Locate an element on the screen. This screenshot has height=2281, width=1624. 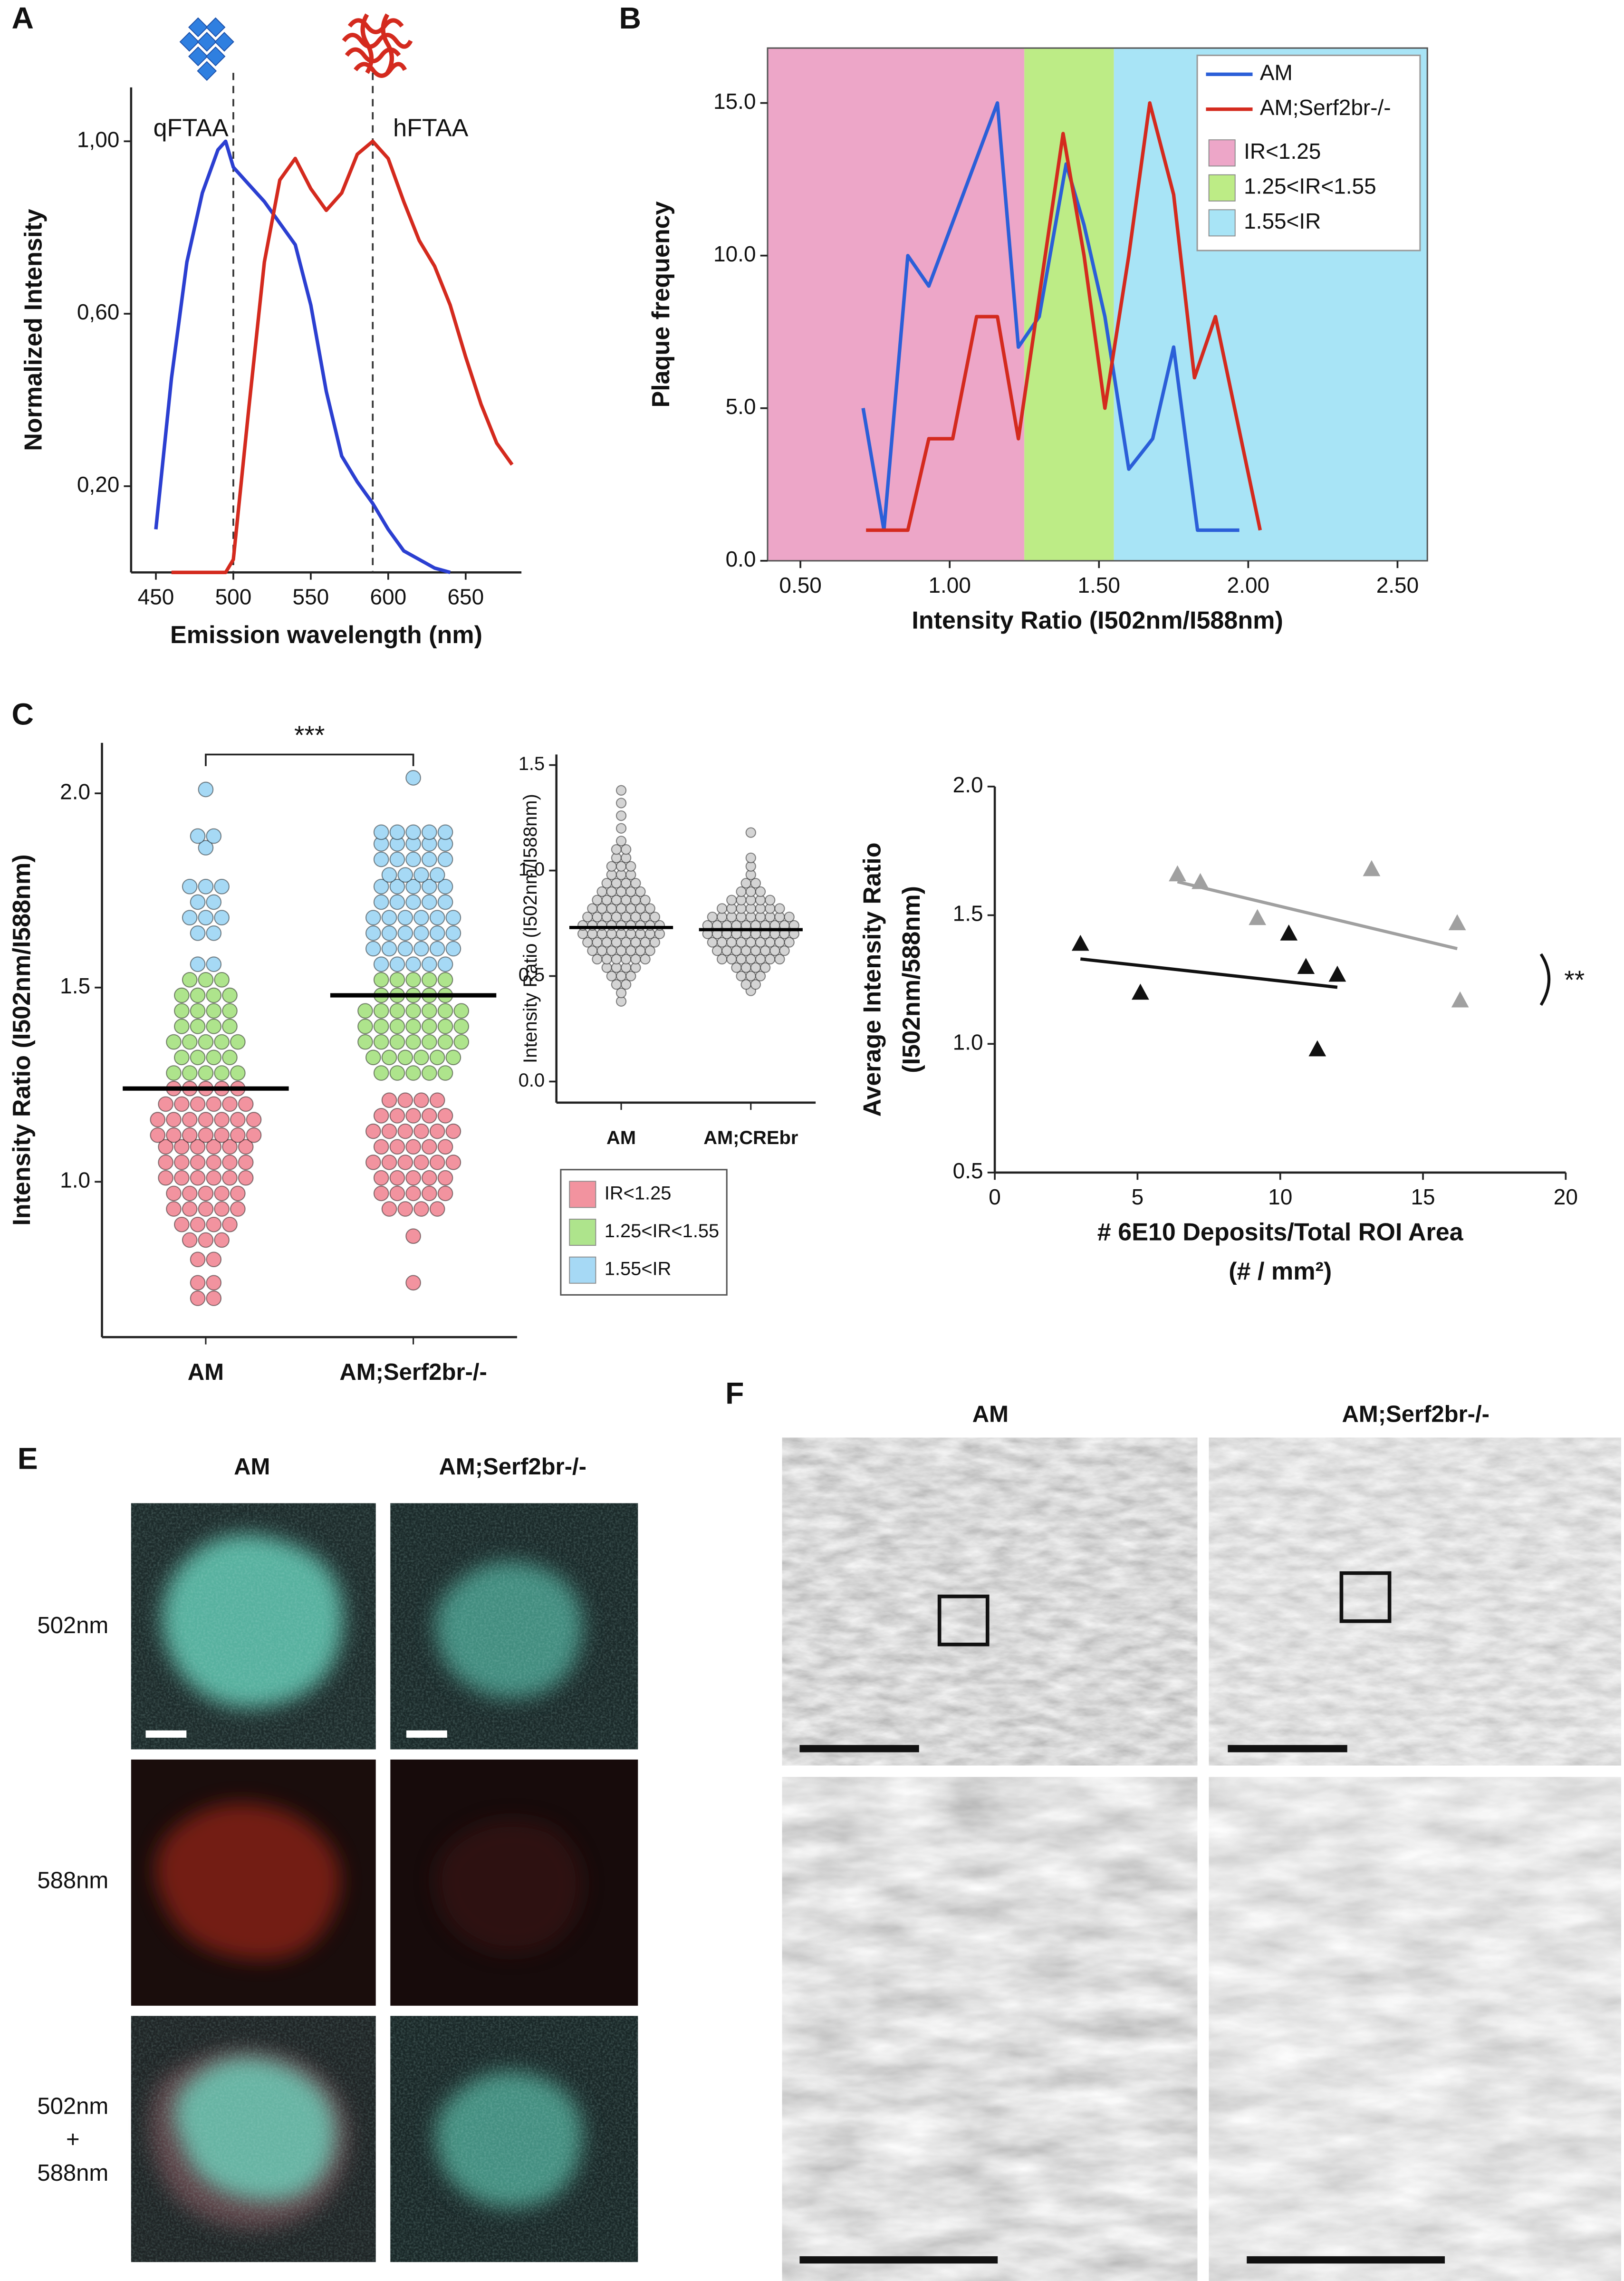
panel-label: B is located at coordinates (630, 18).